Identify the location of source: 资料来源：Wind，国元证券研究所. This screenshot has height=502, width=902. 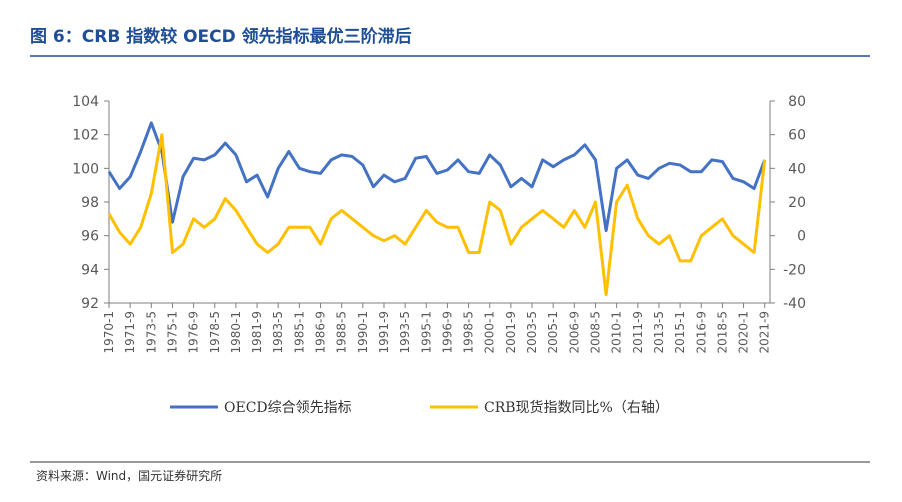
(129, 475).